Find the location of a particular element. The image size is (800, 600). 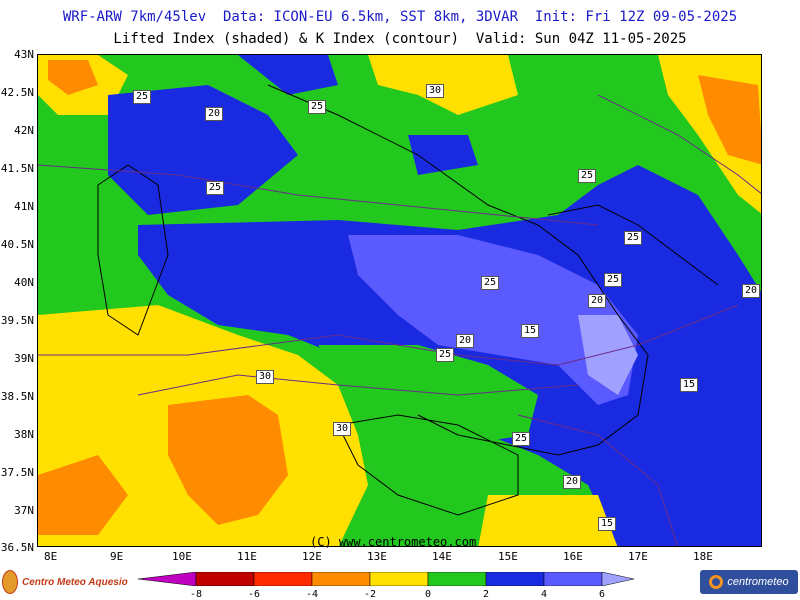

colorbar-tick: 0 is located at coordinates (428, 594).